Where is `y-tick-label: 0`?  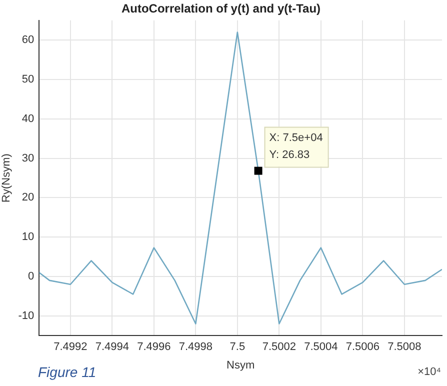
y-tick-label: 0 is located at coordinates (31, 276).